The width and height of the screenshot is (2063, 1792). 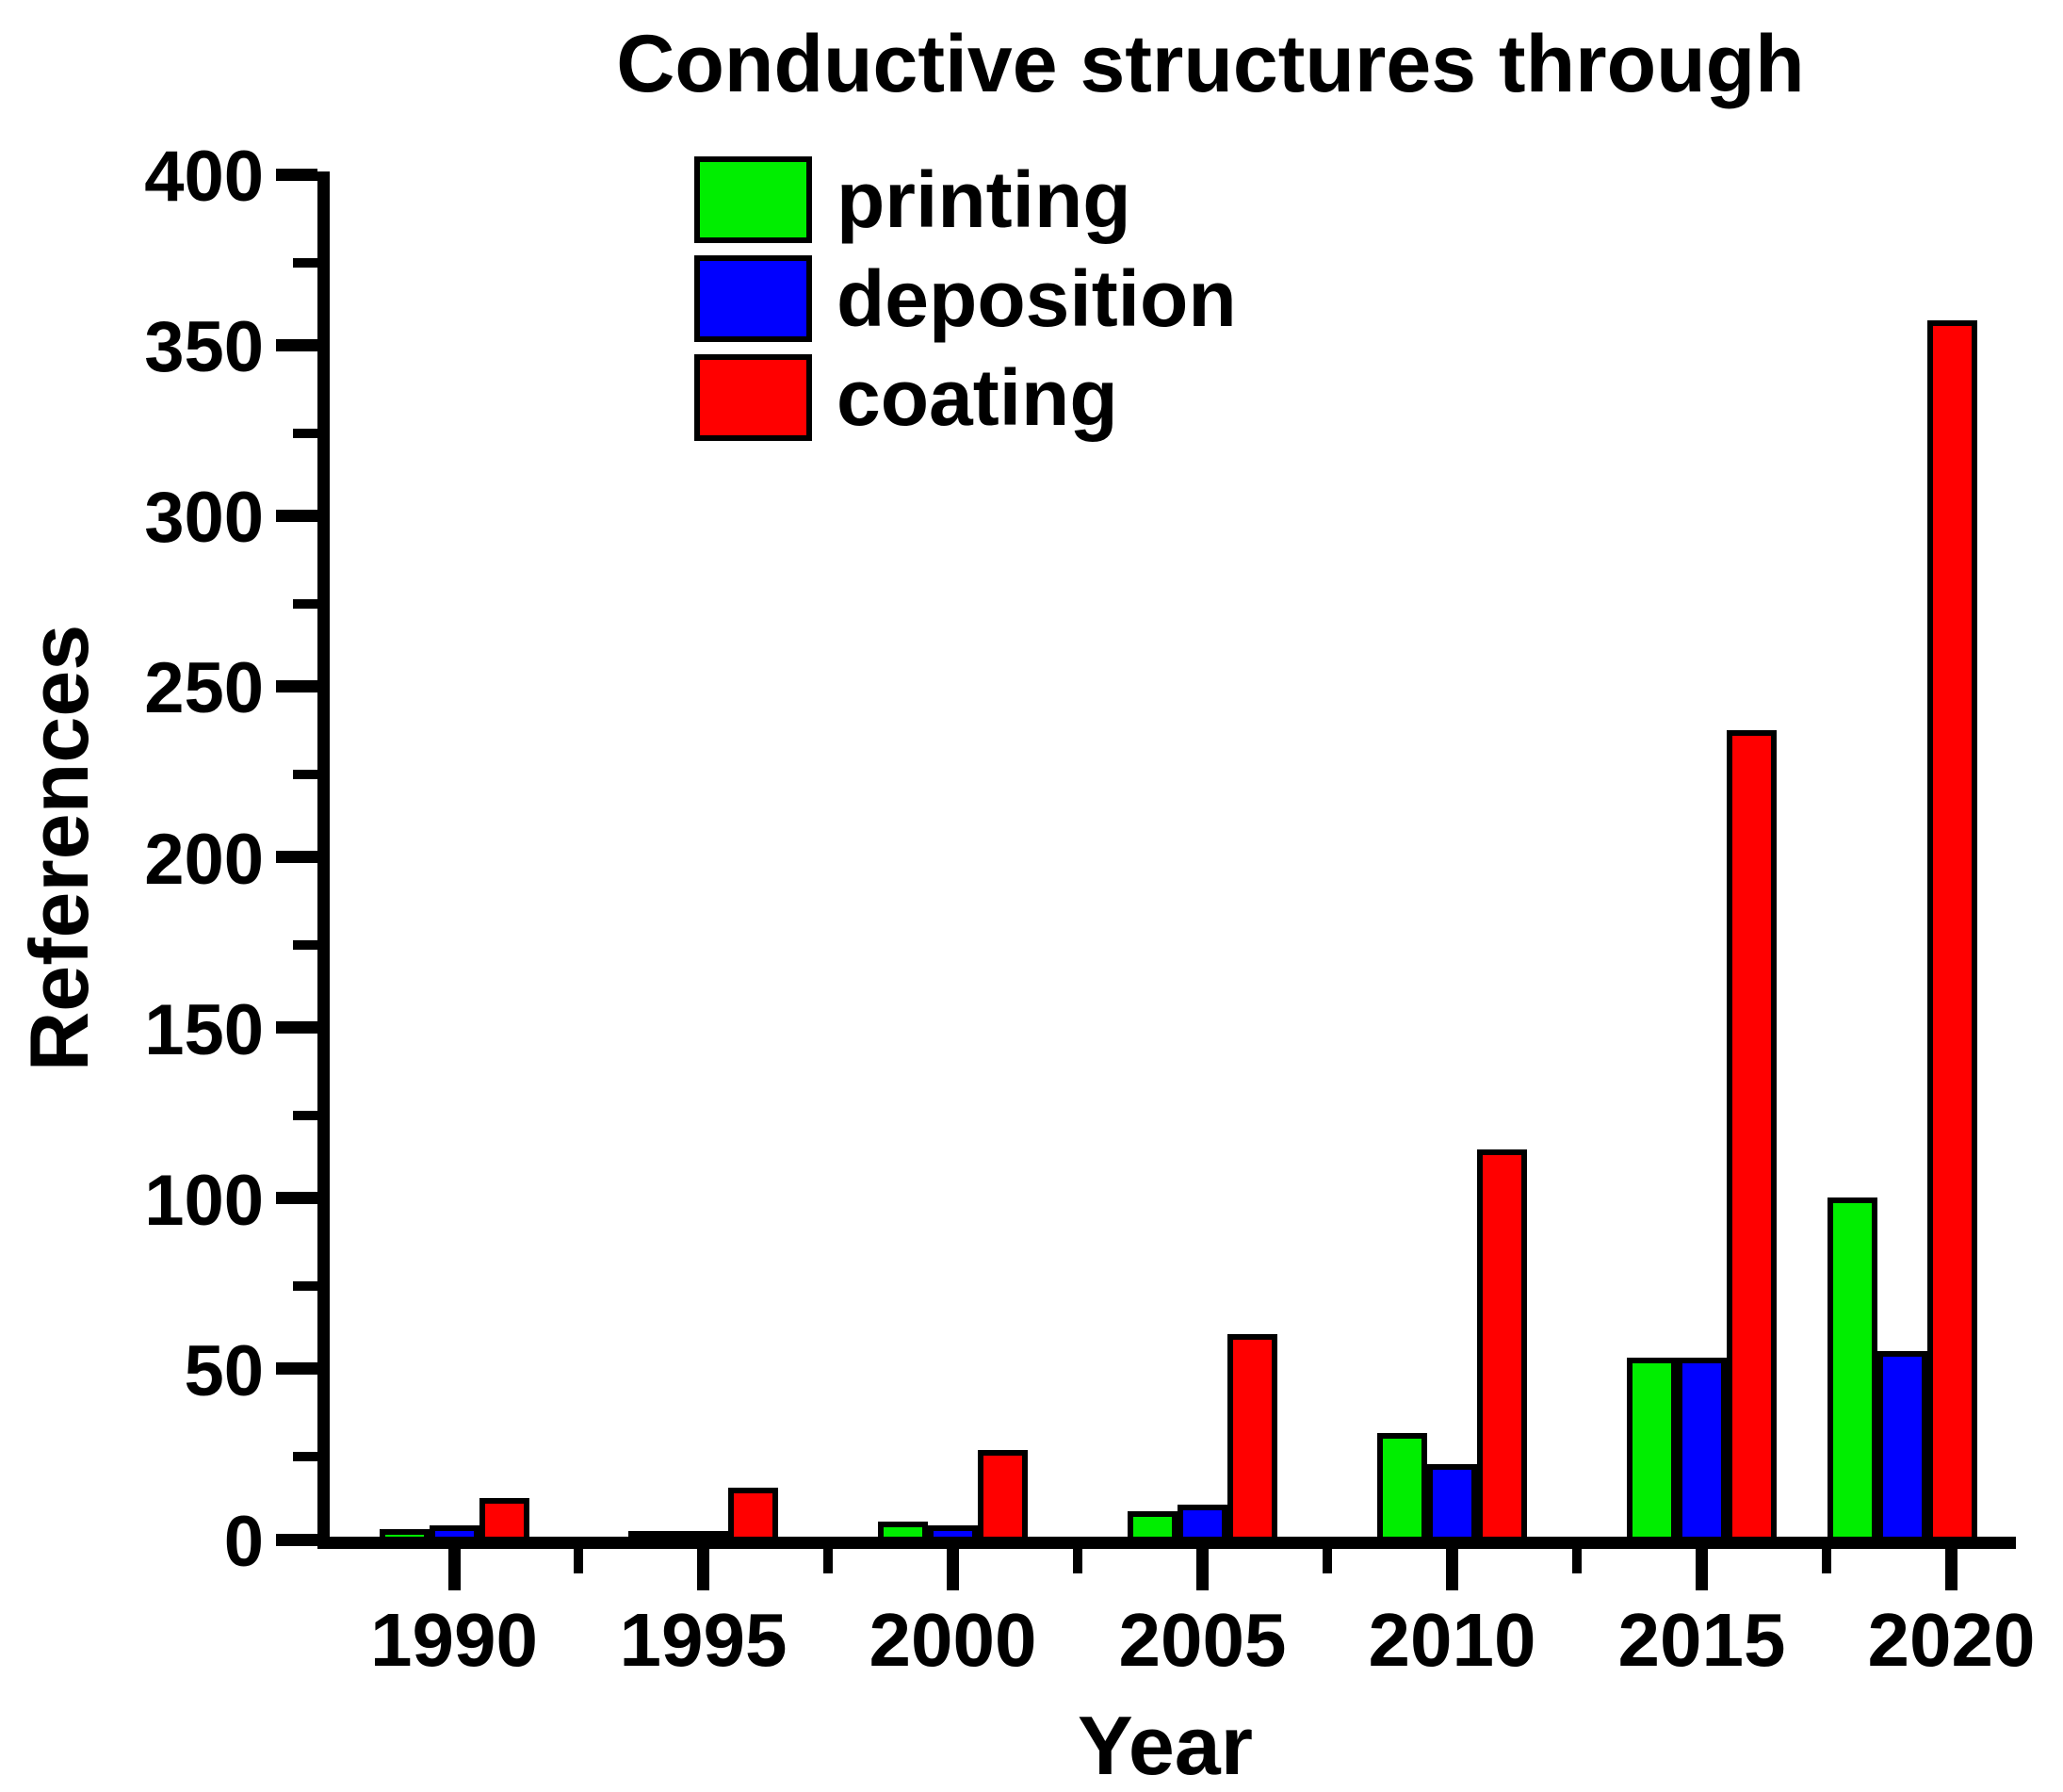 What do you see at coordinates (454, 1640) in the screenshot?
I see `x-tick-label-1990: 1990` at bounding box center [454, 1640].